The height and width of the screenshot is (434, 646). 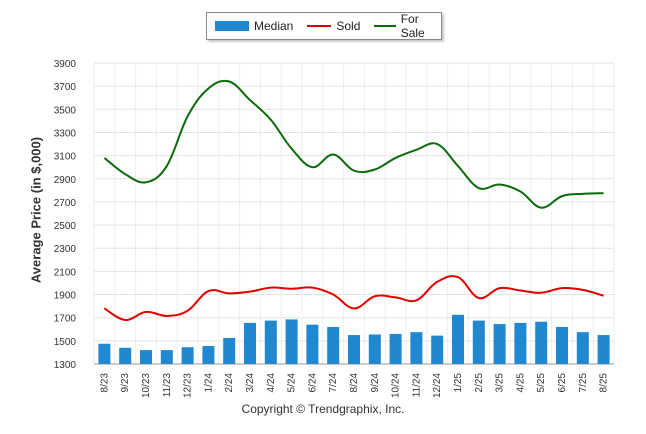 I want to click on bar-6/25, so click(x=562, y=345).